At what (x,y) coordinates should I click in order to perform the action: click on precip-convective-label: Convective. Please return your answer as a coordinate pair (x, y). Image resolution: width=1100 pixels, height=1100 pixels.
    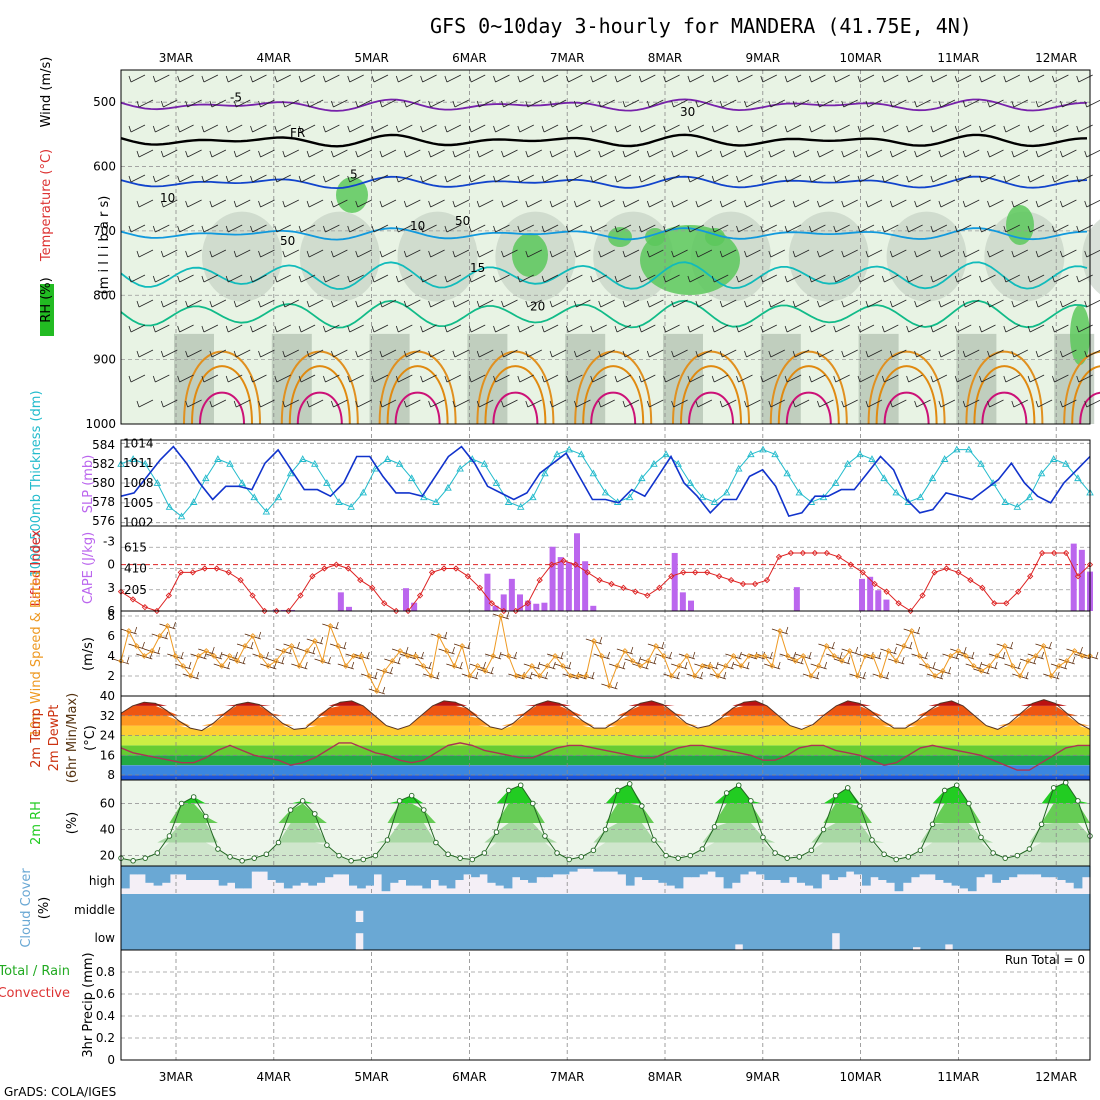
    Looking at the image, I should click on (35, 993).